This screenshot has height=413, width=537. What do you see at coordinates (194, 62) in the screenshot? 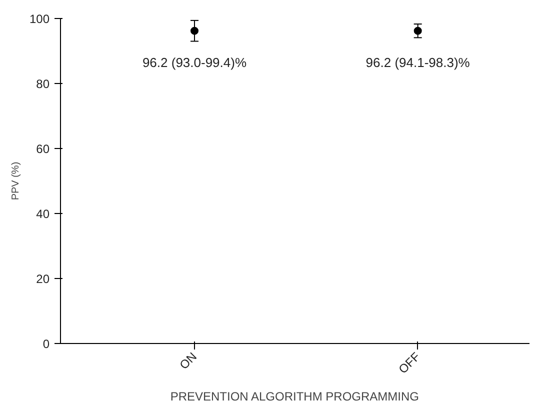
I see `data-label: 96.2 (93.0-99.4)%` at bounding box center [194, 62].